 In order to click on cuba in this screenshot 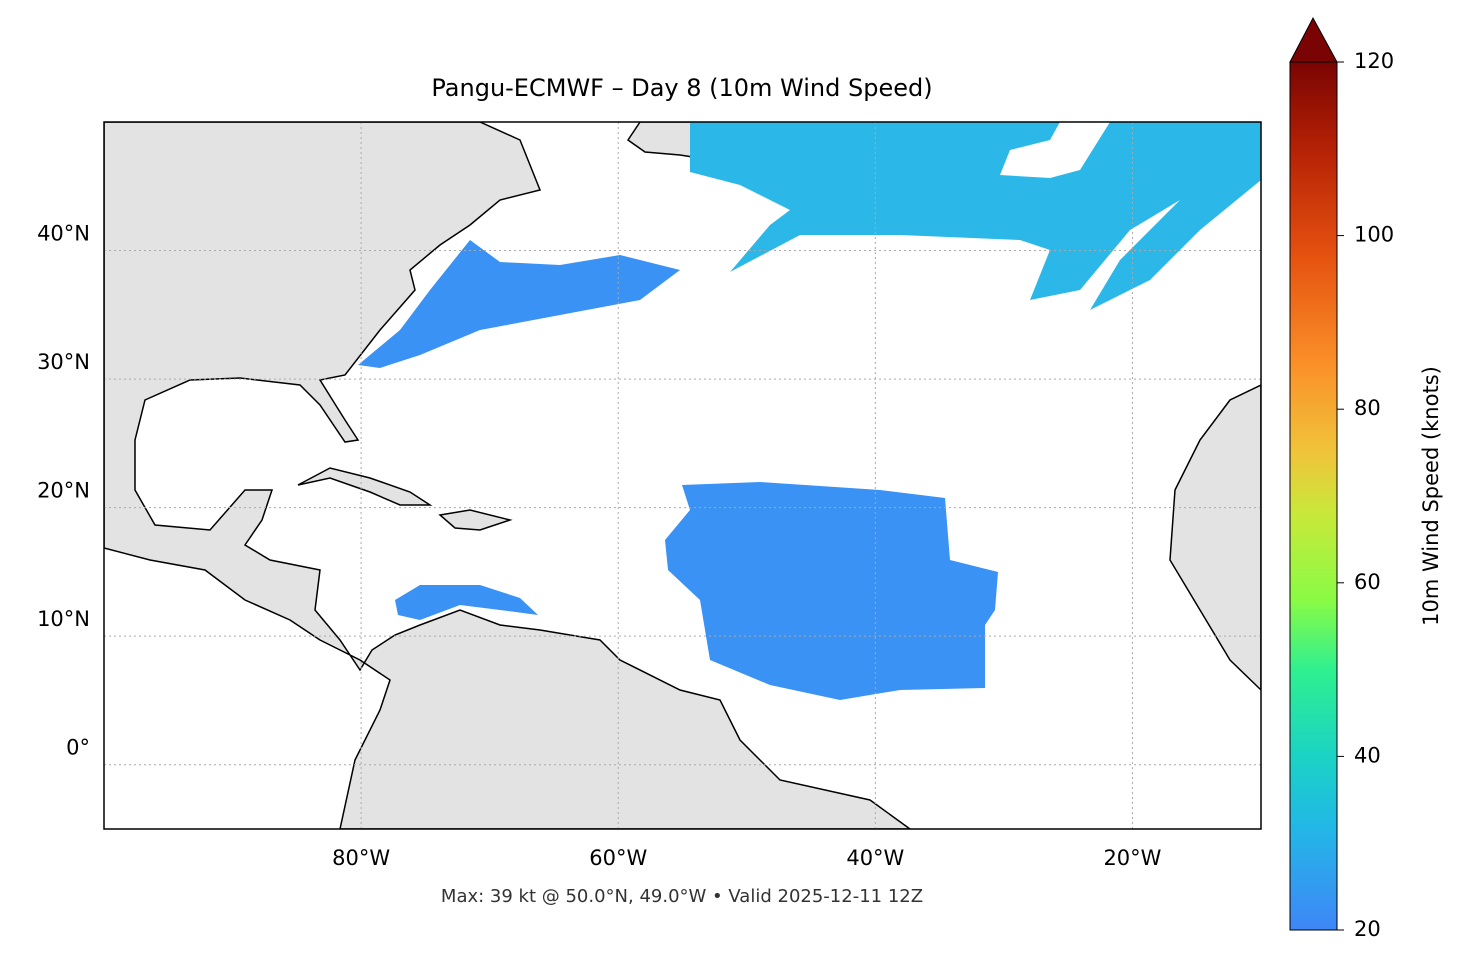, I will do `click(365, 486)`.